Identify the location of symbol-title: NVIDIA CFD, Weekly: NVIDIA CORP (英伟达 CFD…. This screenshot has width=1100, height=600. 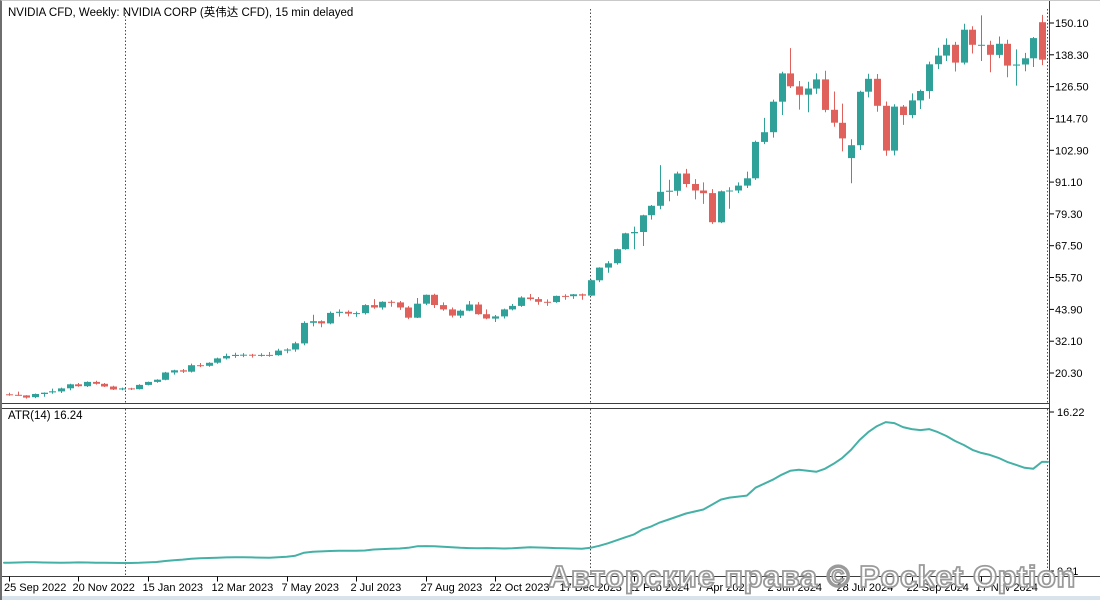
(181, 13).